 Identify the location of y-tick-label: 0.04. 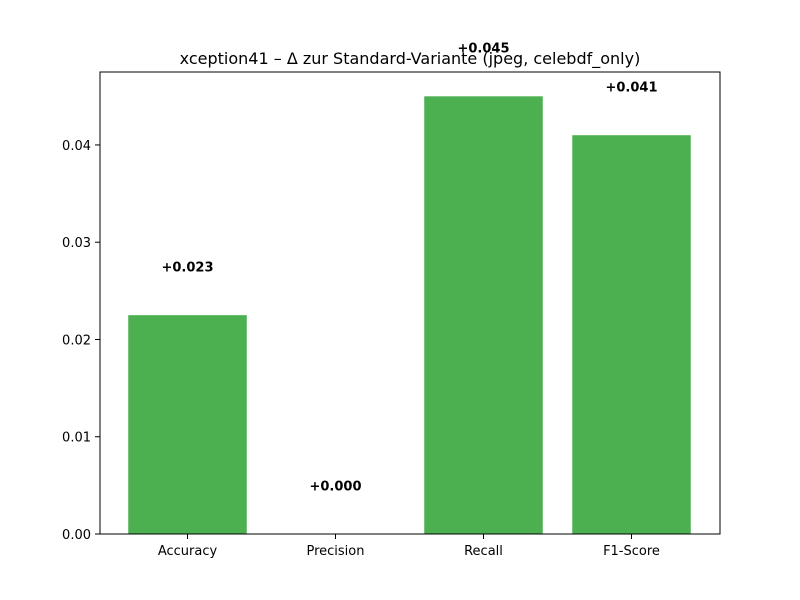
(76, 146).